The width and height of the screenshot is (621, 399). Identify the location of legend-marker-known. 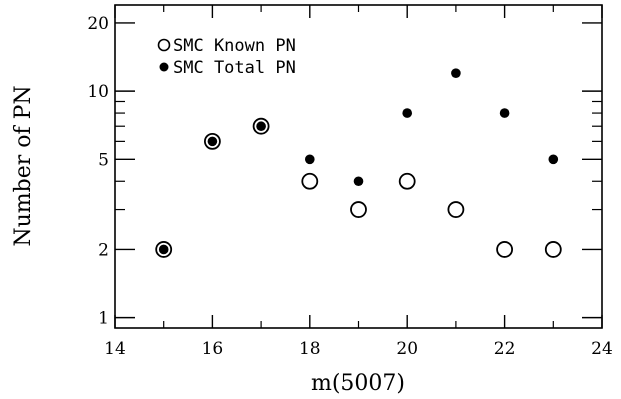
(164, 45).